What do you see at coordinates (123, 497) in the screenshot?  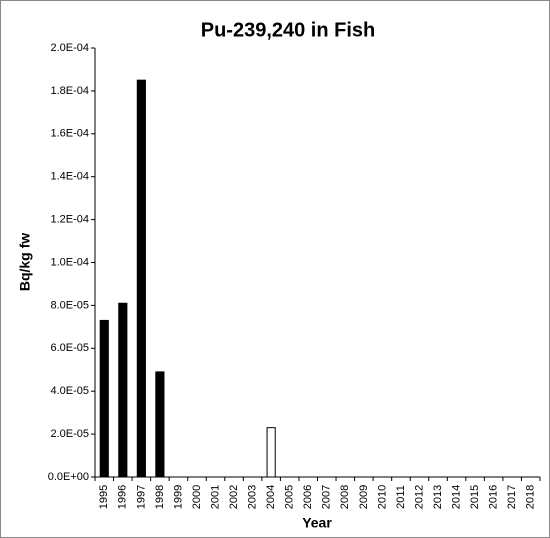 I see `x-tick-label: 1996` at bounding box center [123, 497].